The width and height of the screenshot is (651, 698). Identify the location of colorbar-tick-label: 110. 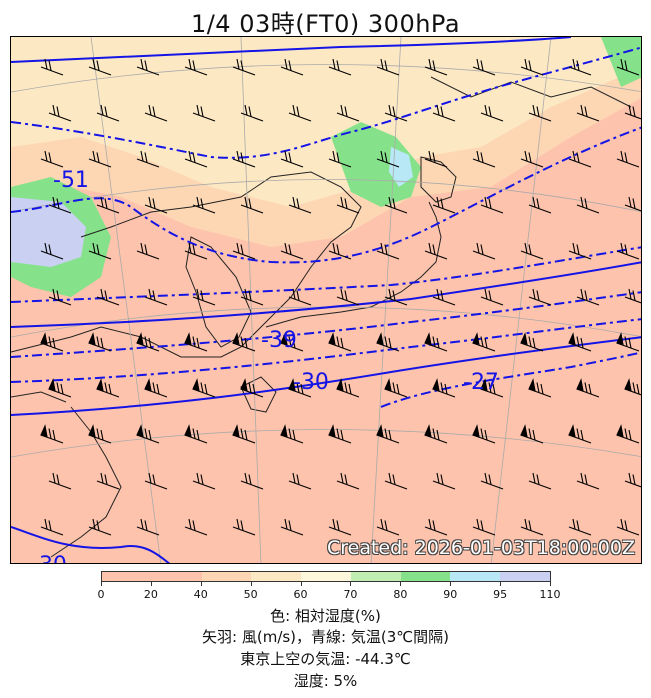
(550, 594).